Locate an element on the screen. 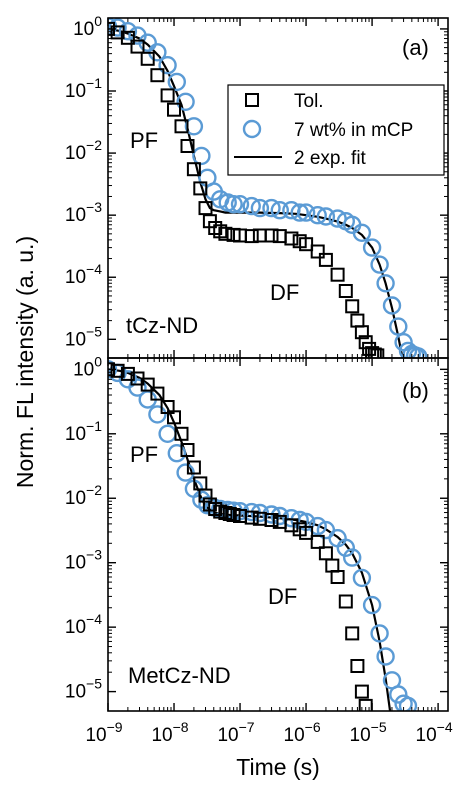 Image resolution: width=458 pixels, height=788 pixels. x-tick-label: 10⁻⁹ is located at coordinates (103, 732).